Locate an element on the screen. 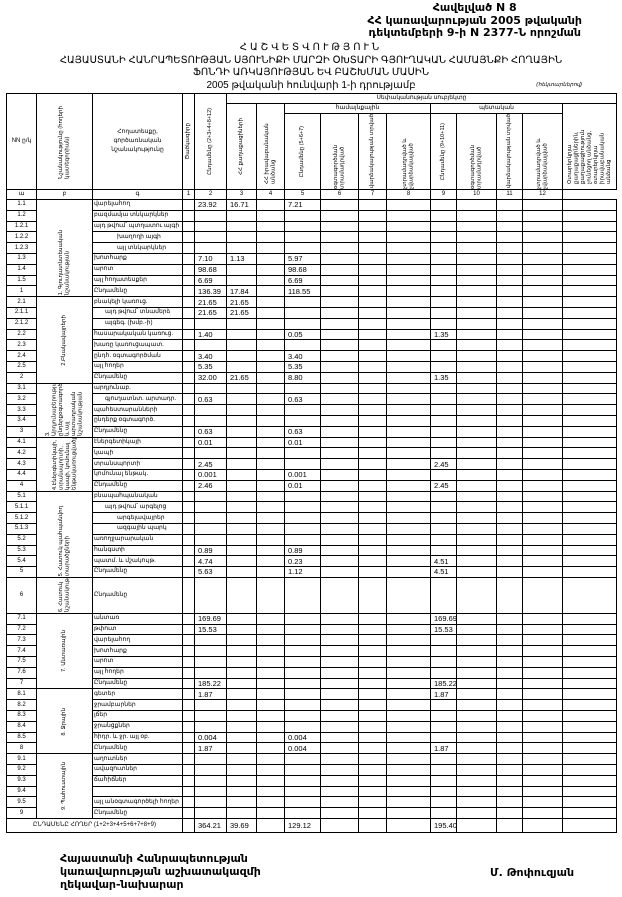  value-cell-c8: 15.53 is located at coordinates (443, 629).